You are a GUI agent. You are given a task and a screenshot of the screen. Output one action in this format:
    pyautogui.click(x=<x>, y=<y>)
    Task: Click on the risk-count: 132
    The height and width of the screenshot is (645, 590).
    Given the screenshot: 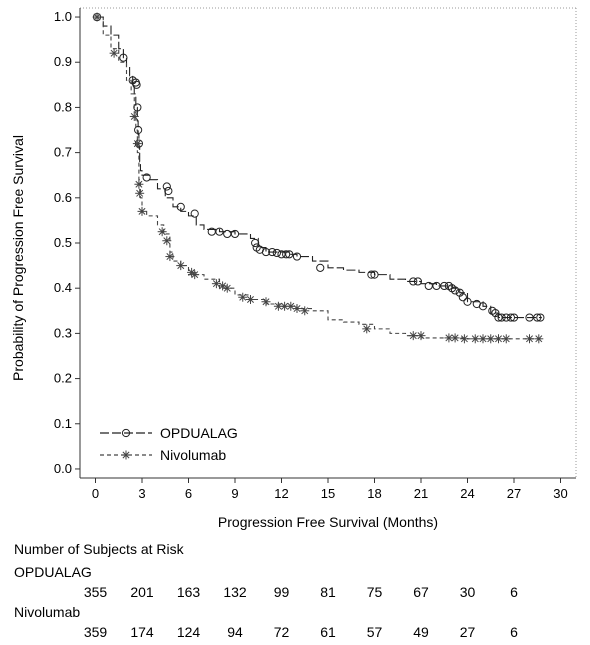 What is the action you would take?
    pyautogui.click(x=235, y=592)
    